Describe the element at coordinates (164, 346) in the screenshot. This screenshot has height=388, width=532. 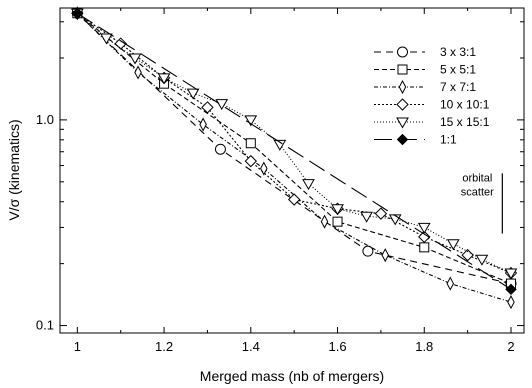
I see `x-tick-label: 1.2` at that location.